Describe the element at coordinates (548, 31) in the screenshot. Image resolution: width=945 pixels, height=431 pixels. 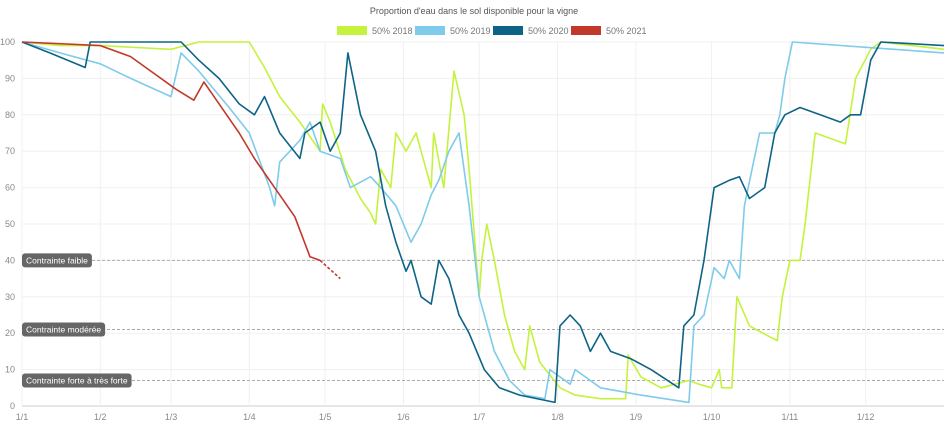
I see `legend-label: 50% 2020` at that location.